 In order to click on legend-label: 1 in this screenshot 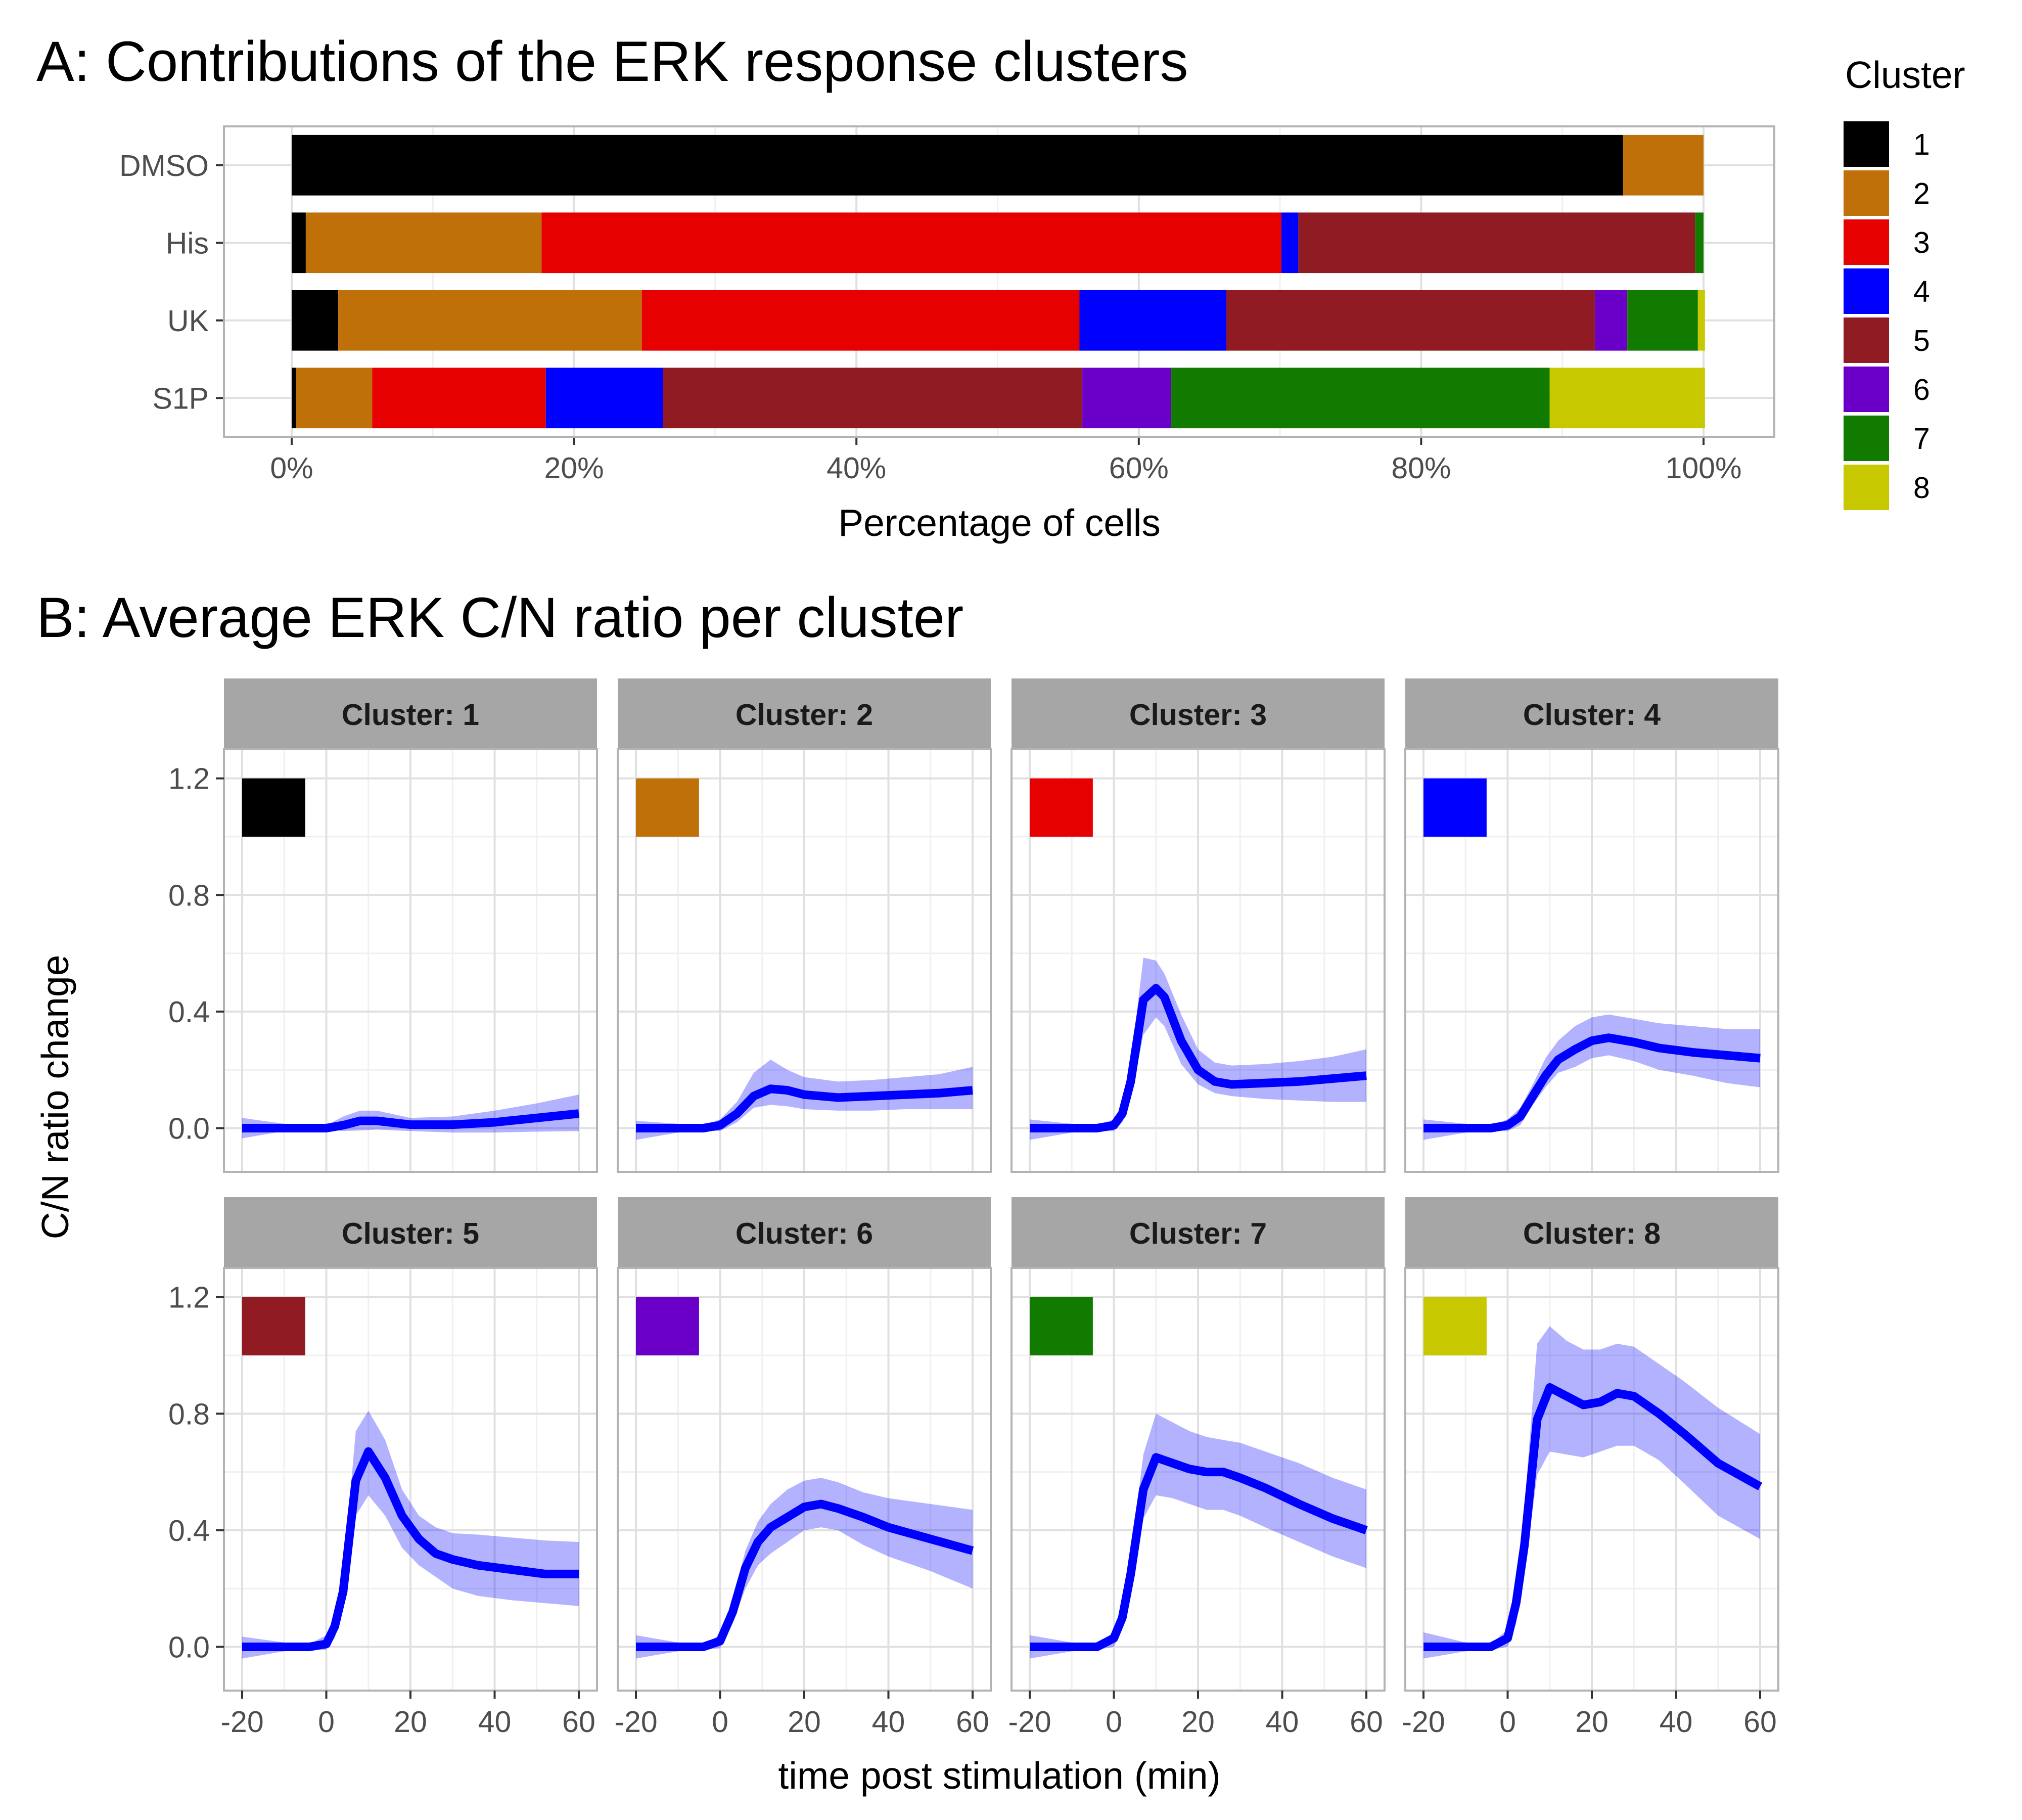, I will do `click(1921, 144)`.